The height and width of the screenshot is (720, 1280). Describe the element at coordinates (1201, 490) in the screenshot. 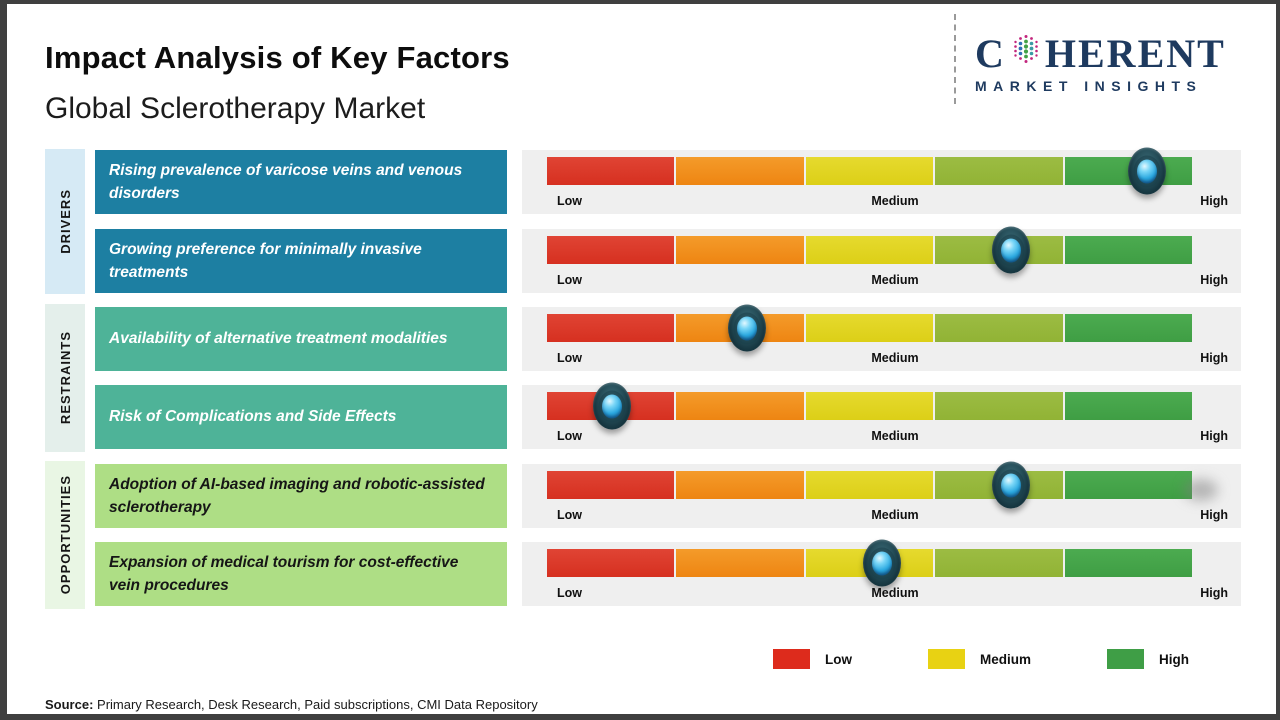

I see `bar-shadow-smudge` at that location.